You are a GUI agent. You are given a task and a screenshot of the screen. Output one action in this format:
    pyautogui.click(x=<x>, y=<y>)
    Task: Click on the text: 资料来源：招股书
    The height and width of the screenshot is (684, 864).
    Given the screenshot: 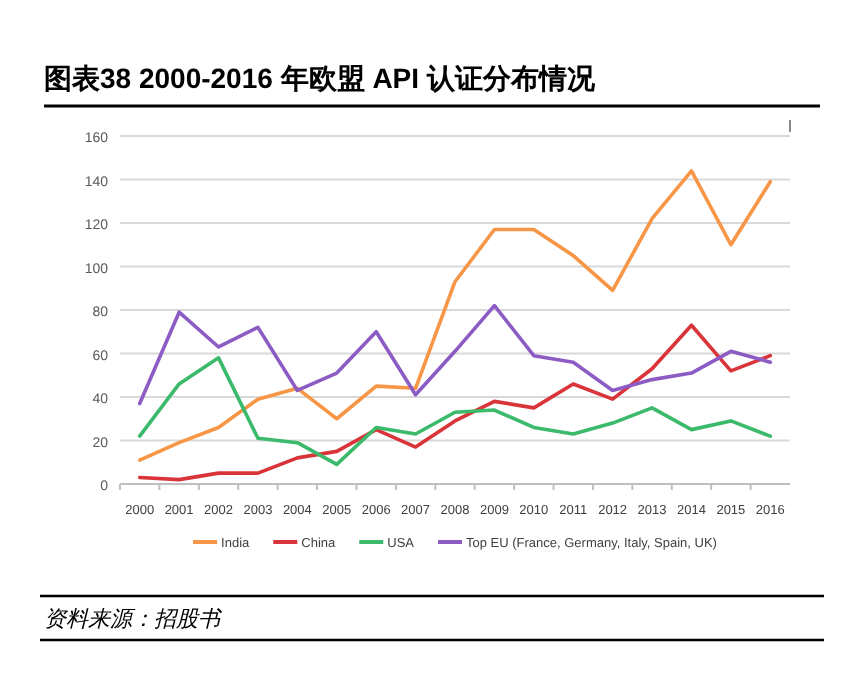 What is the action you would take?
    pyautogui.click(x=134, y=619)
    